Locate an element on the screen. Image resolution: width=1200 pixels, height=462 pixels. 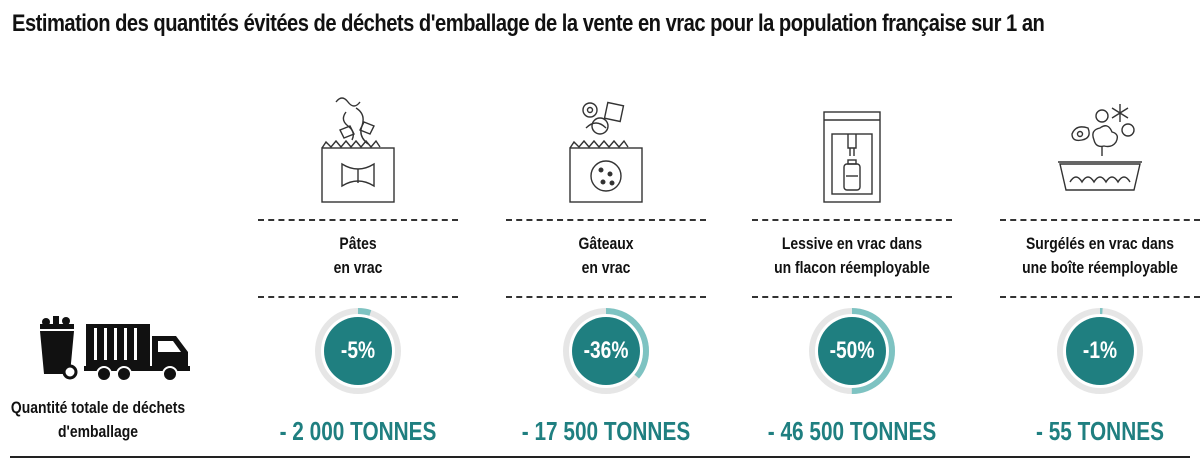
percent-donut: -5% is located at coordinates (358, 351).